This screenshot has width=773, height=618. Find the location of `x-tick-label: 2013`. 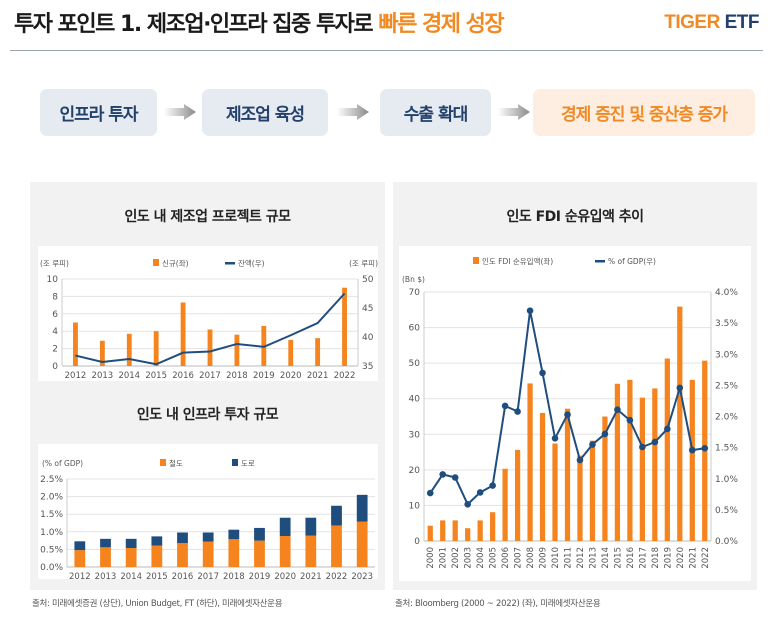

x-tick-label: 2013 is located at coordinates (106, 577).